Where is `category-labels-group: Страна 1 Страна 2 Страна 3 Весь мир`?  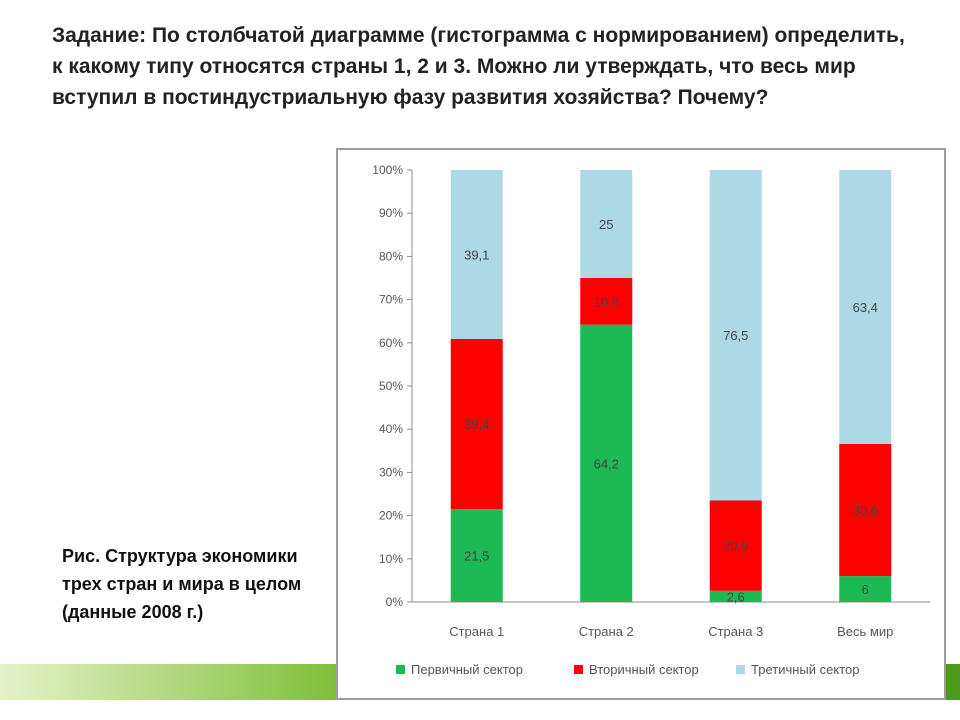
category-labels-group: Страна 1 Страна 2 Страна 3 Весь мир is located at coordinates (671, 631).